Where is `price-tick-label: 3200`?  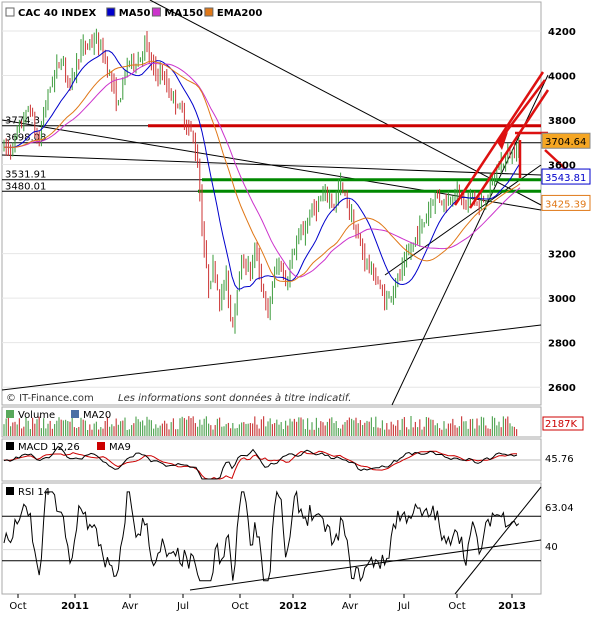
price-tick-label: 3200 is located at coordinates (562, 255).